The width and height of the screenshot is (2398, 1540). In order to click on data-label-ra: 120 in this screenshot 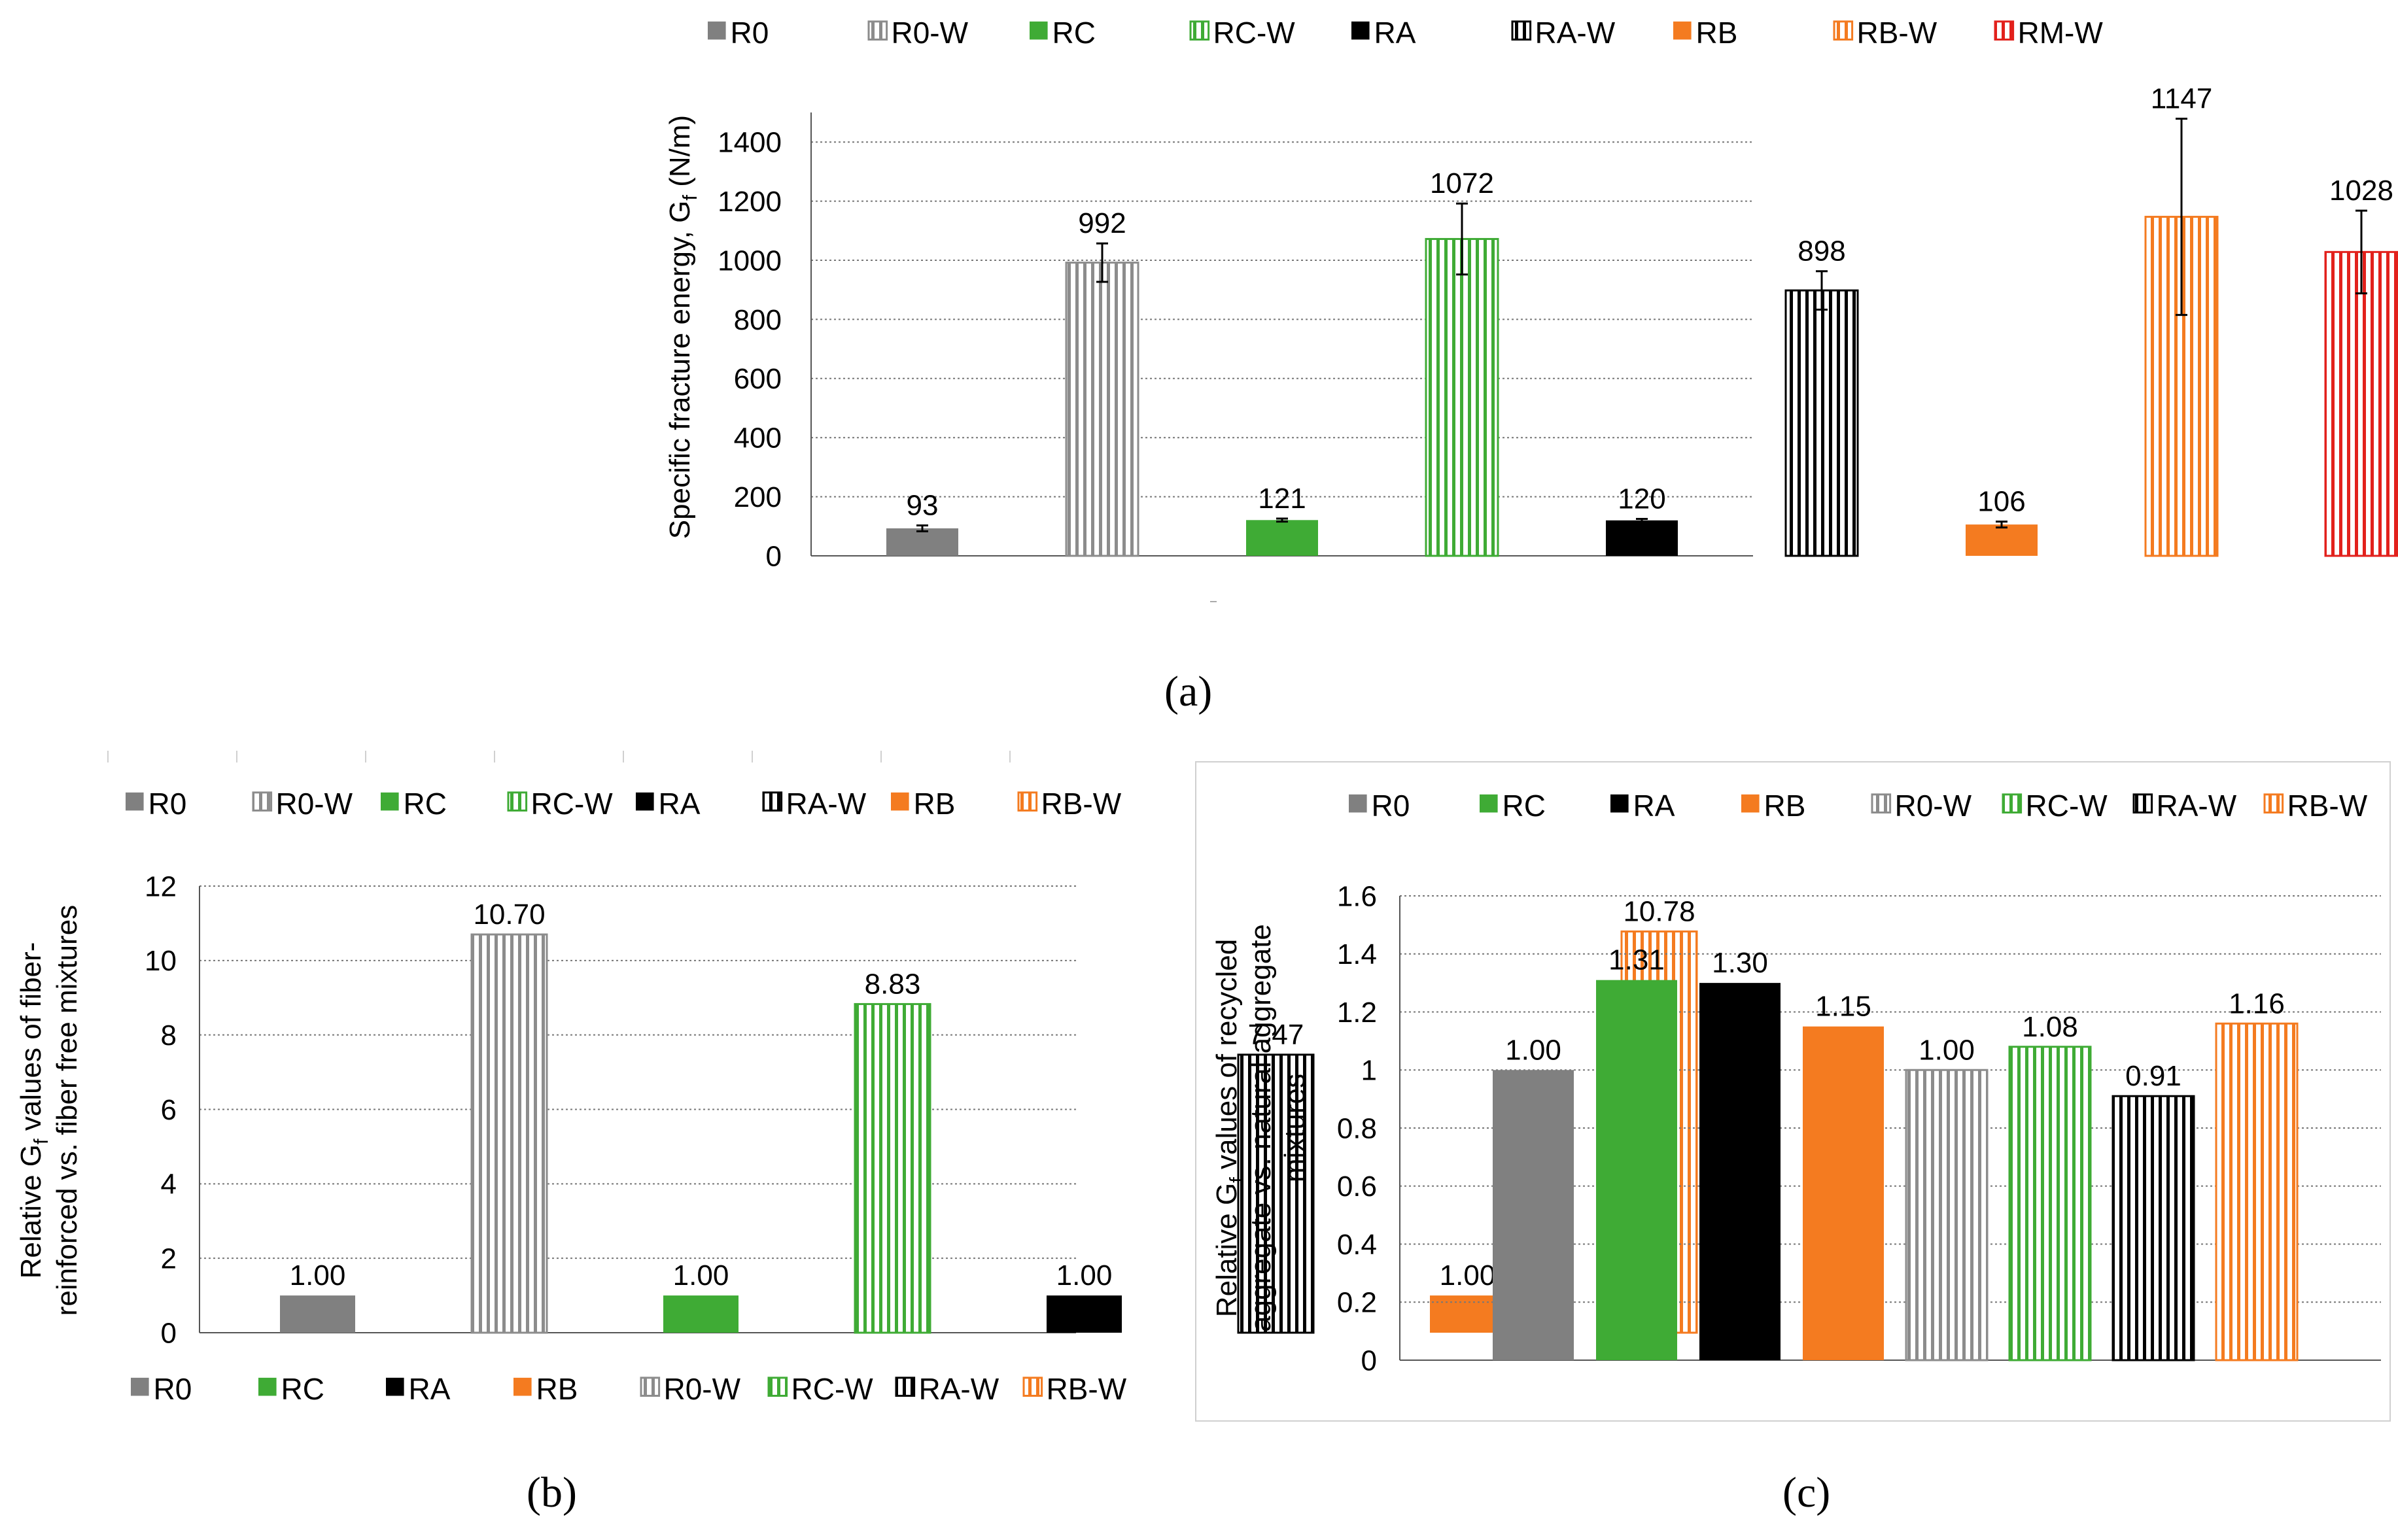, I will do `click(1641, 499)`.